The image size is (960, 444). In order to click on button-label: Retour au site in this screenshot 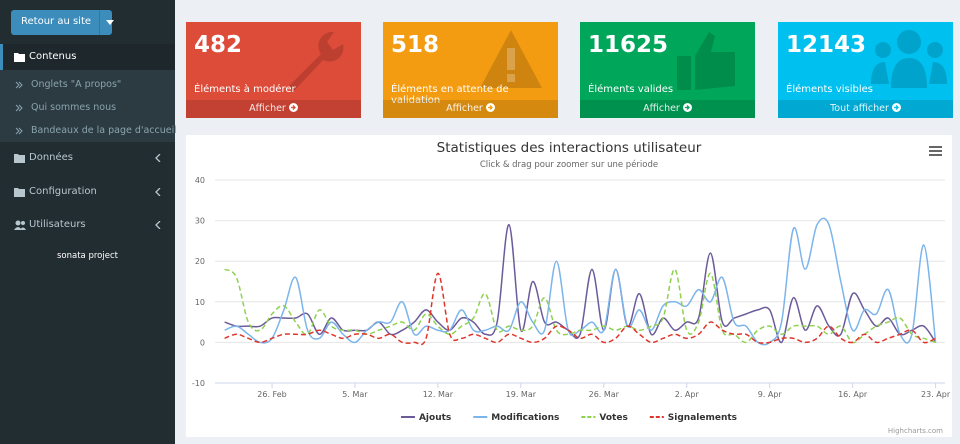, I will do `click(56, 21)`.